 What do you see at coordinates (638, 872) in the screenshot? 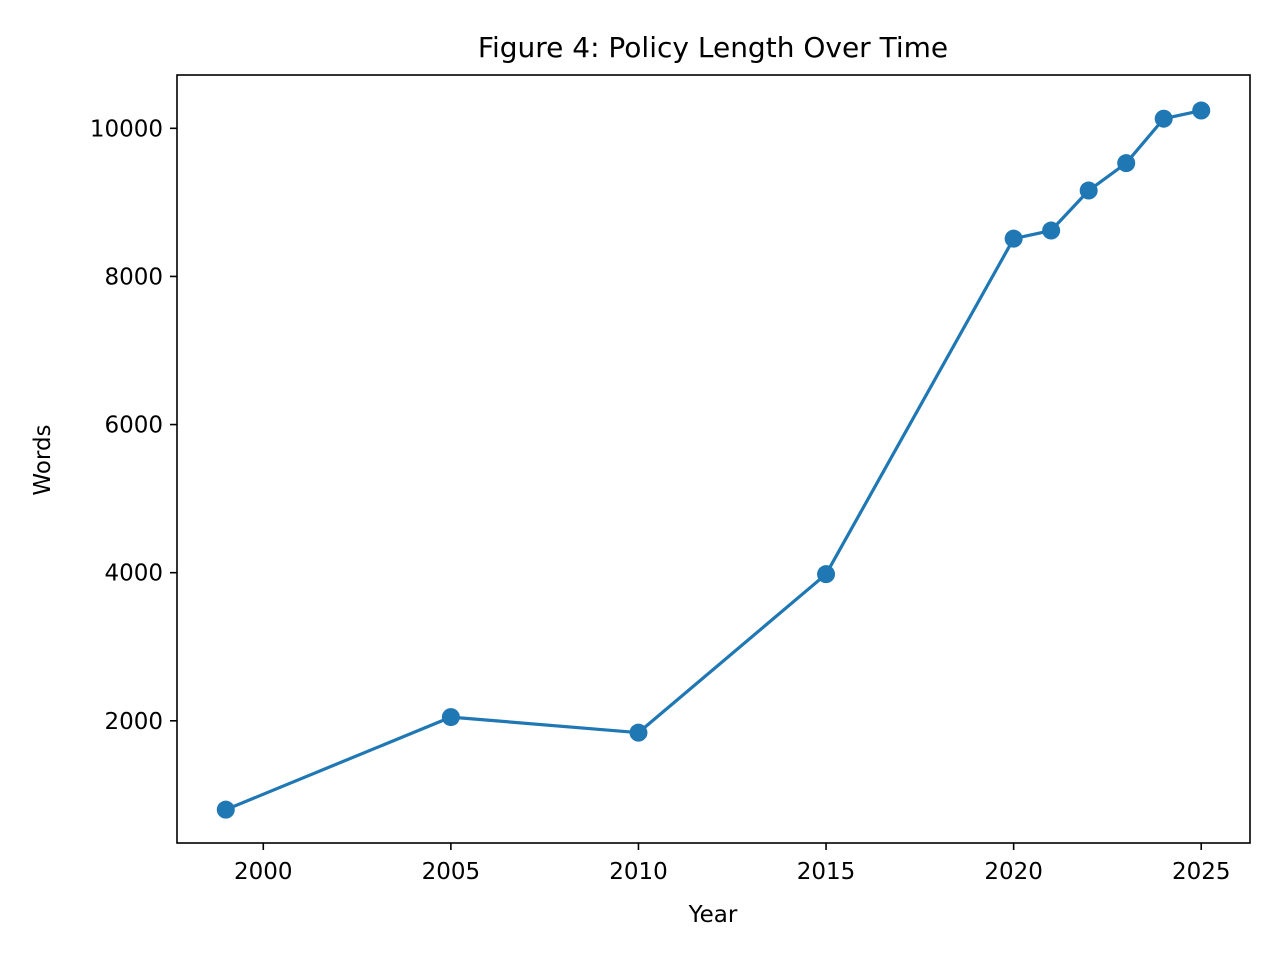
I see `x-tick-label: 2010` at bounding box center [638, 872].